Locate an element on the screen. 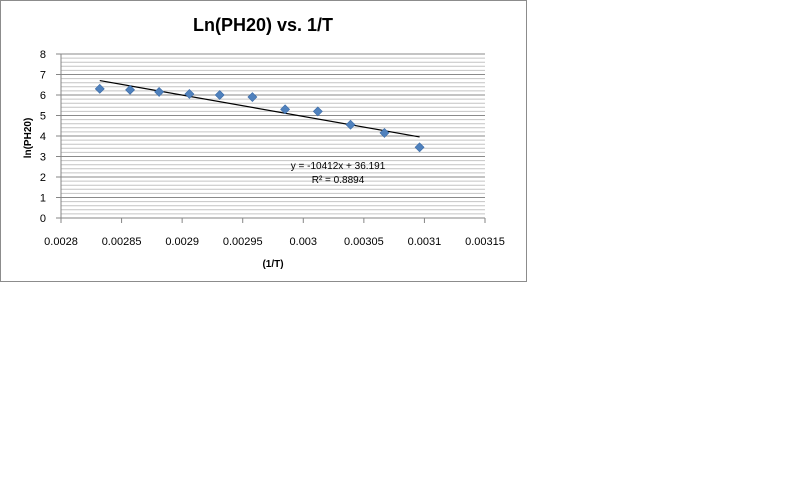 The height and width of the screenshot is (486, 800). y-tick-label: 3 is located at coordinates (43, 158).